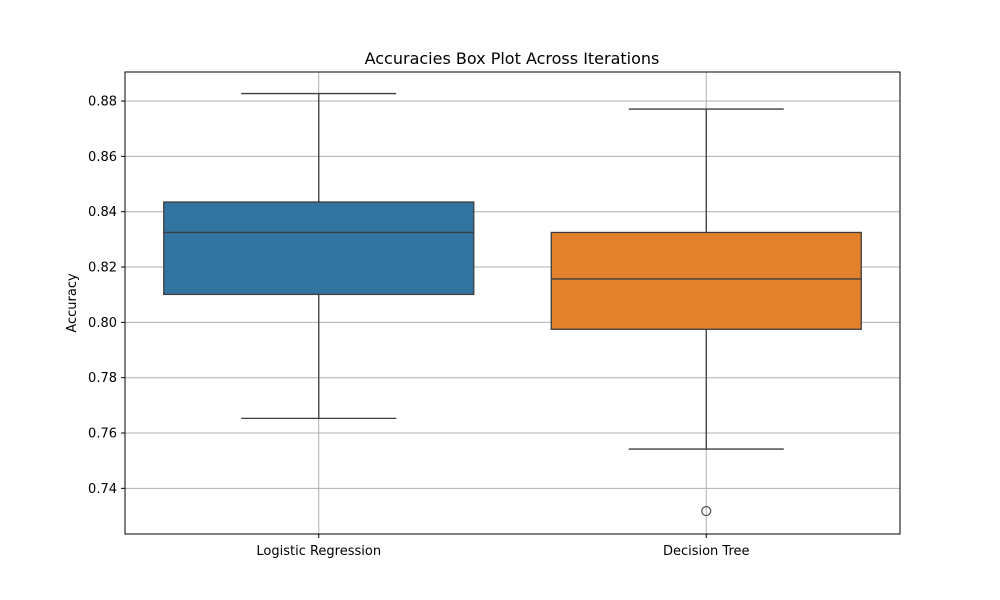  What do you see at coordinates (102, 102) in the screenshot?
I see `y-tick-label: 0.88` at bounding box center [102, 102].